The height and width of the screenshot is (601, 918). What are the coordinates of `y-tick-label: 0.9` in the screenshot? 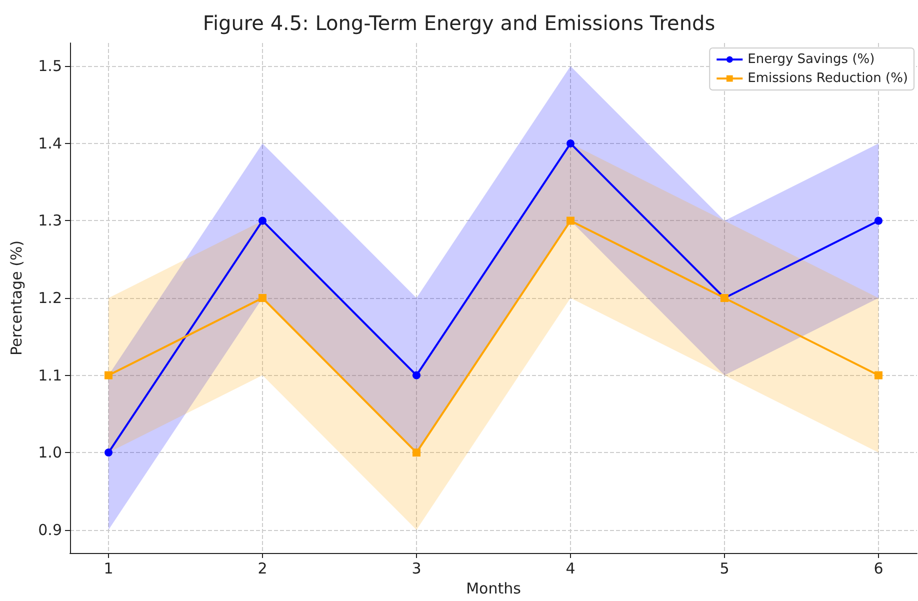 It's located at (50, 529).